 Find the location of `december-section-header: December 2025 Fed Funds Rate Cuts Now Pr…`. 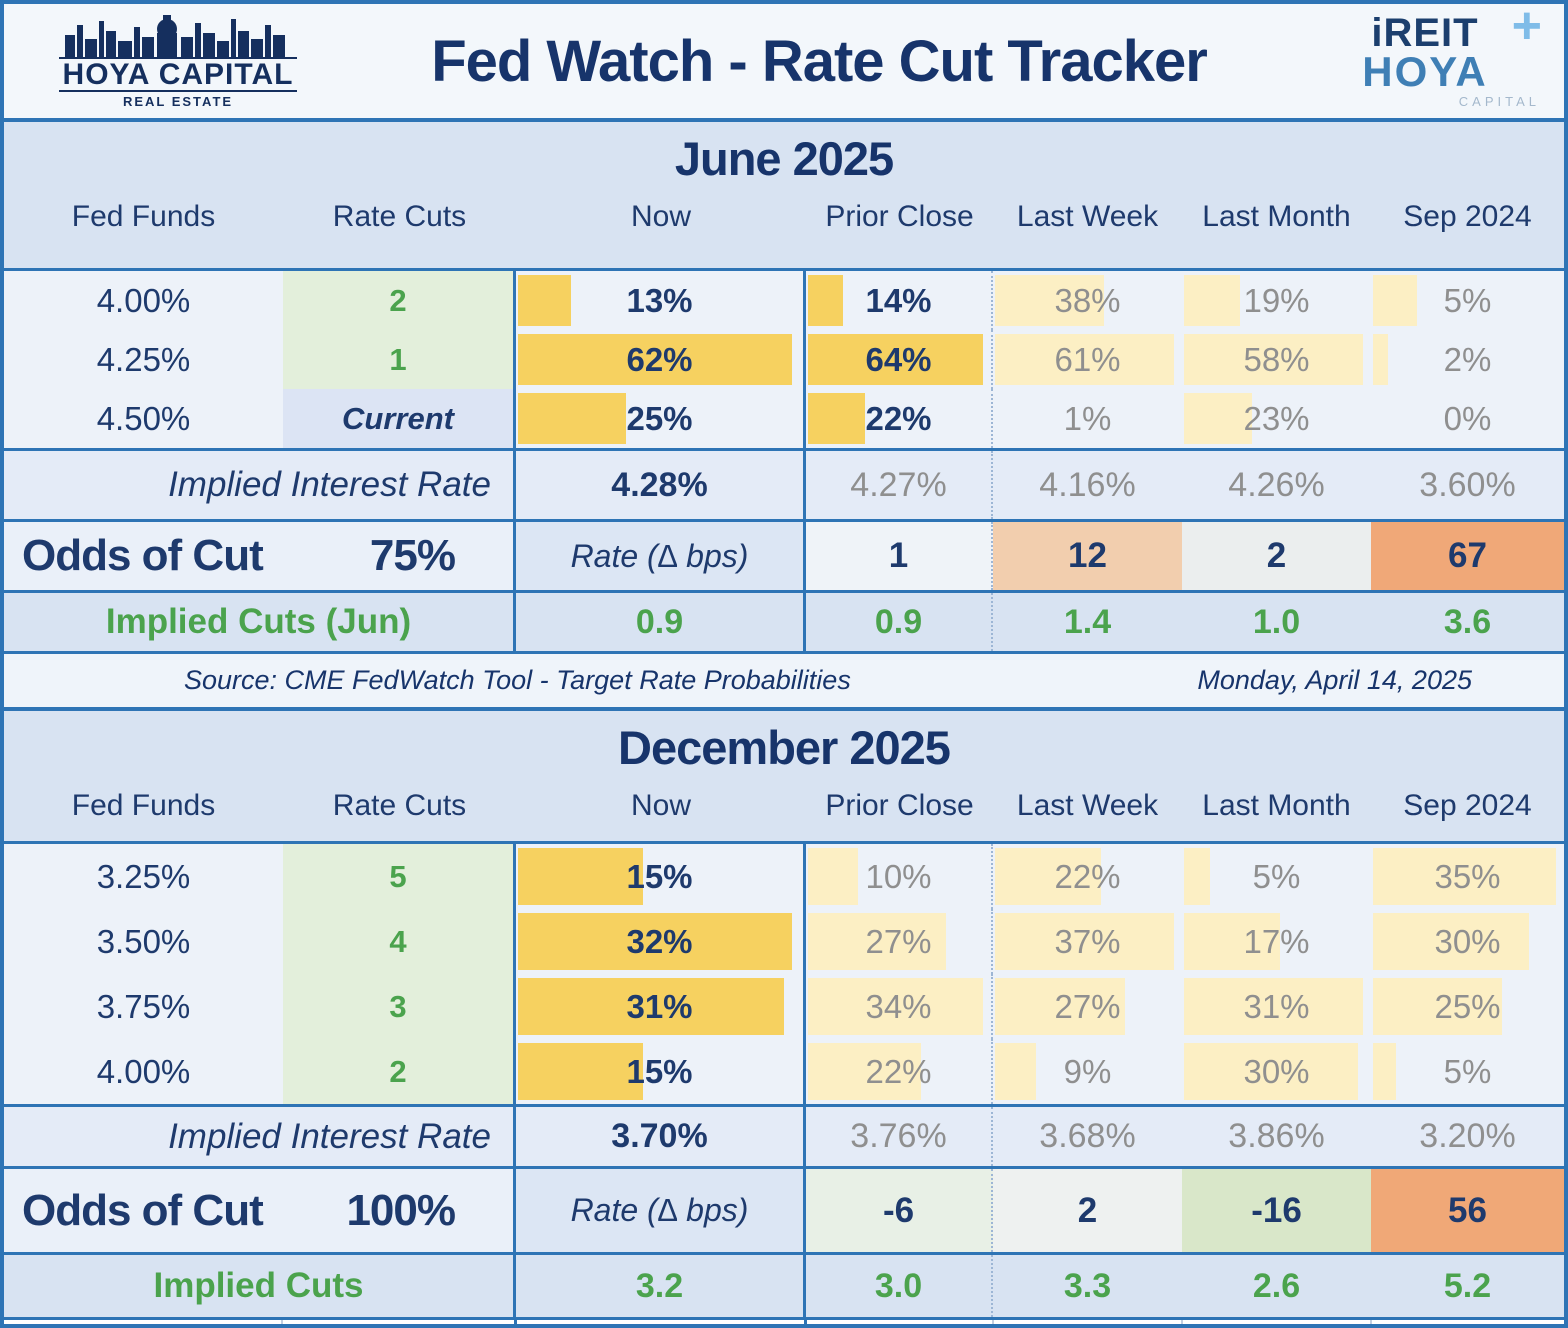

december-section-header: December 2025 Fed Funds Rate Cuts Now Pr… is located at coordinates (784, 776).